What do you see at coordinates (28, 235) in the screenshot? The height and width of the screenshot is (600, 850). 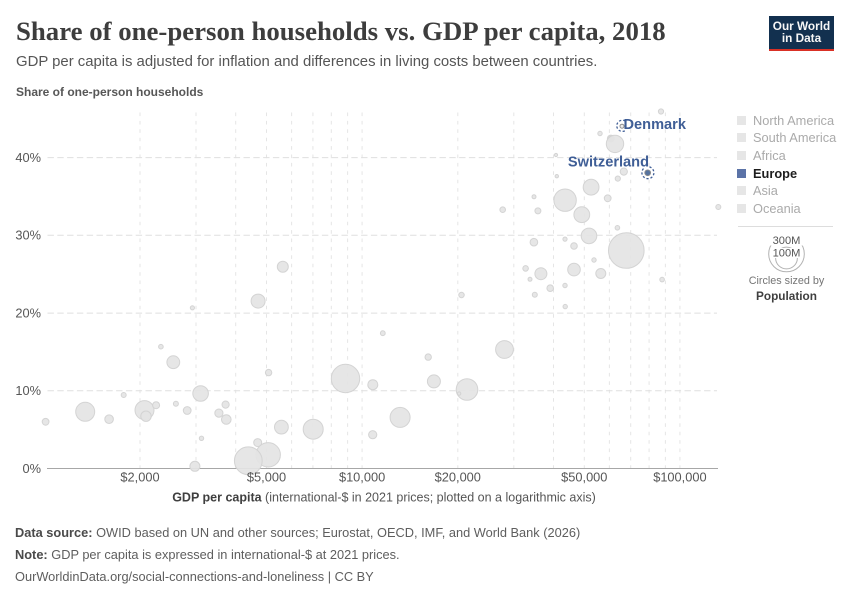 I see `svg-text: 30%` at bounding box center [28, 235].